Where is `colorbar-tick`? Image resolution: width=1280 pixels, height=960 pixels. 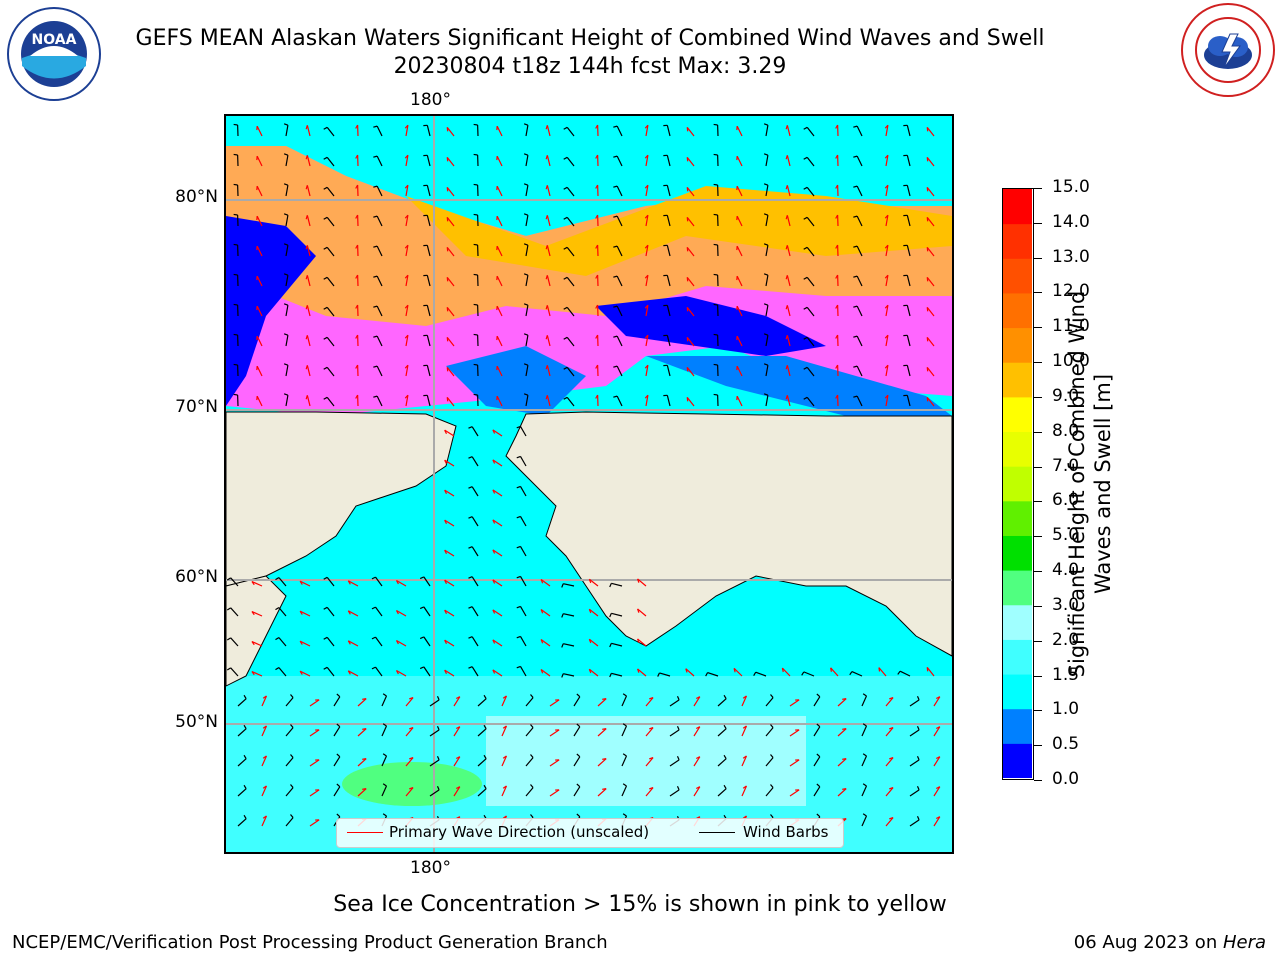 colorbar-tick is located at coordinates (1038, 363).